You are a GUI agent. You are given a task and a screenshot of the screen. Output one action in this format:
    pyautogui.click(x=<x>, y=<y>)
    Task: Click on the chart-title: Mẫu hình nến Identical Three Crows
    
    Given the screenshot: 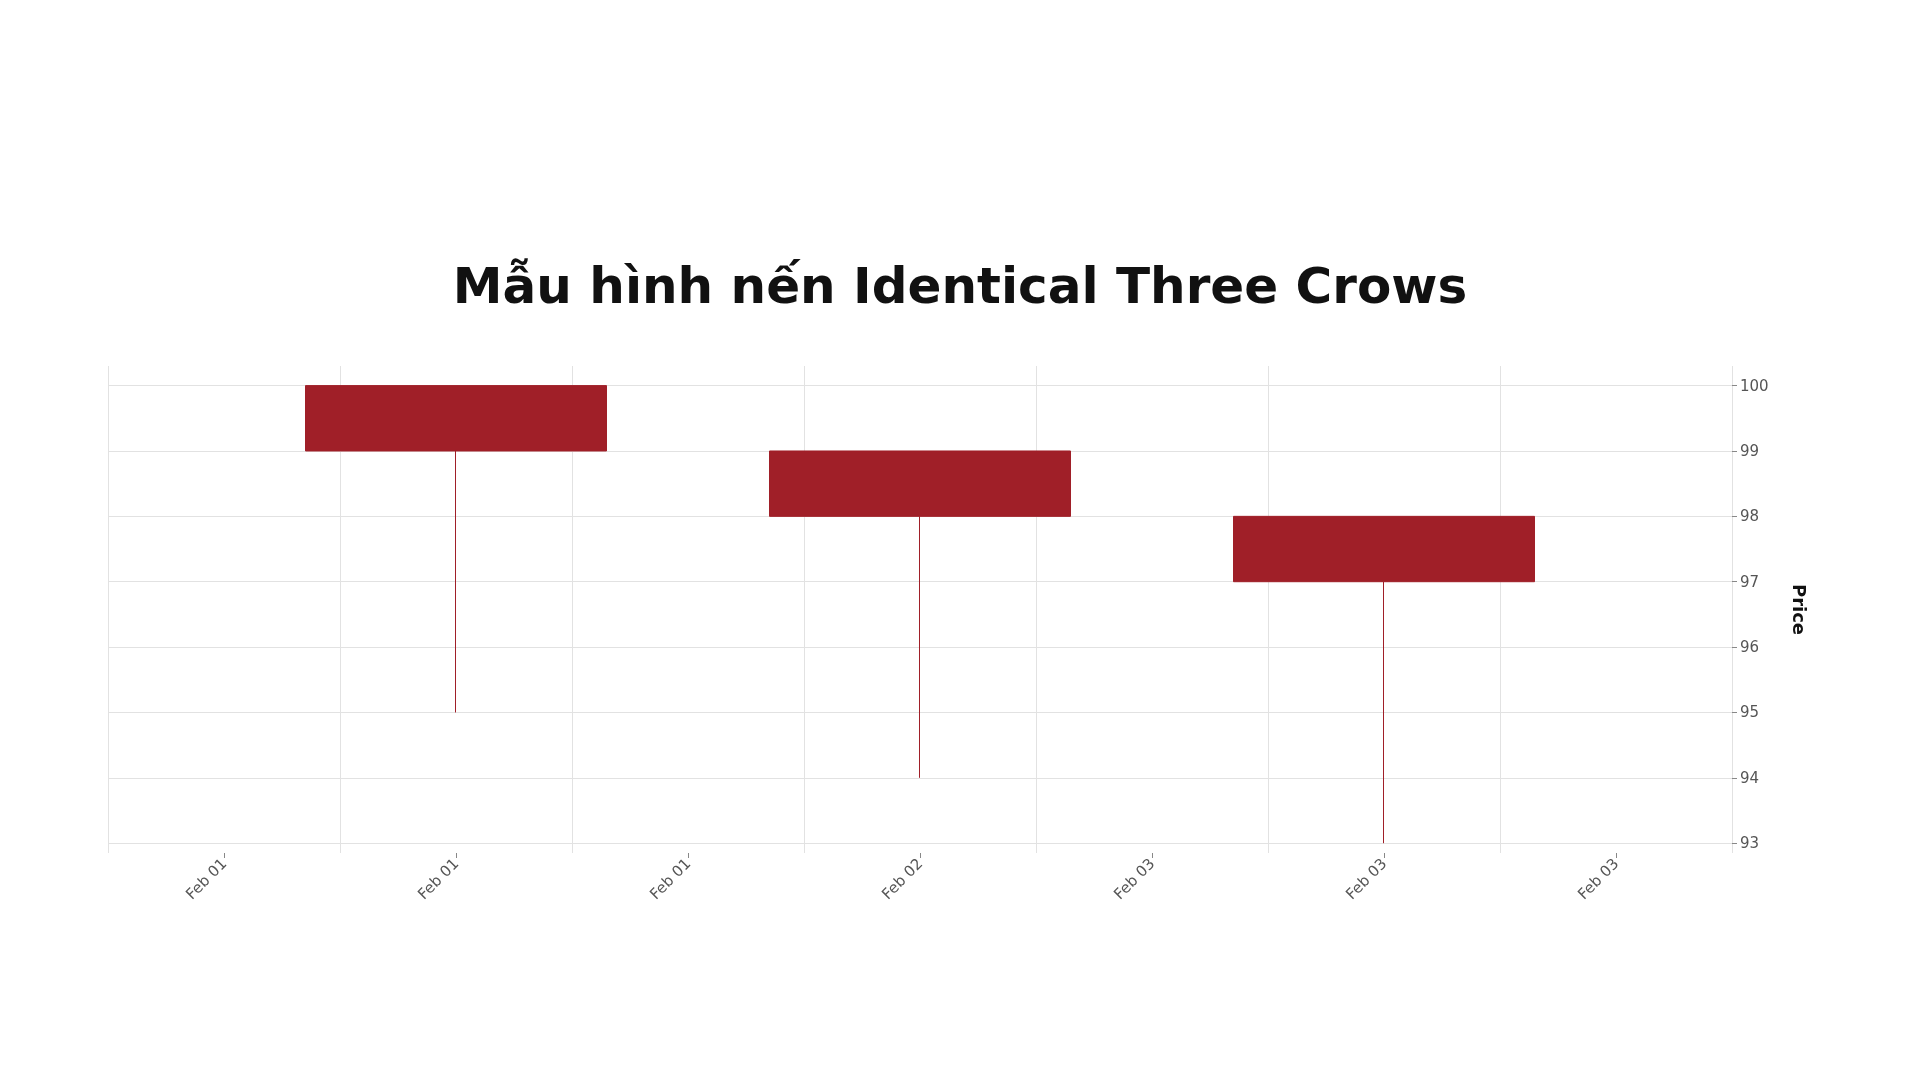 What is the action you would take?
    pyautogui.click(x=960, y=286)
    